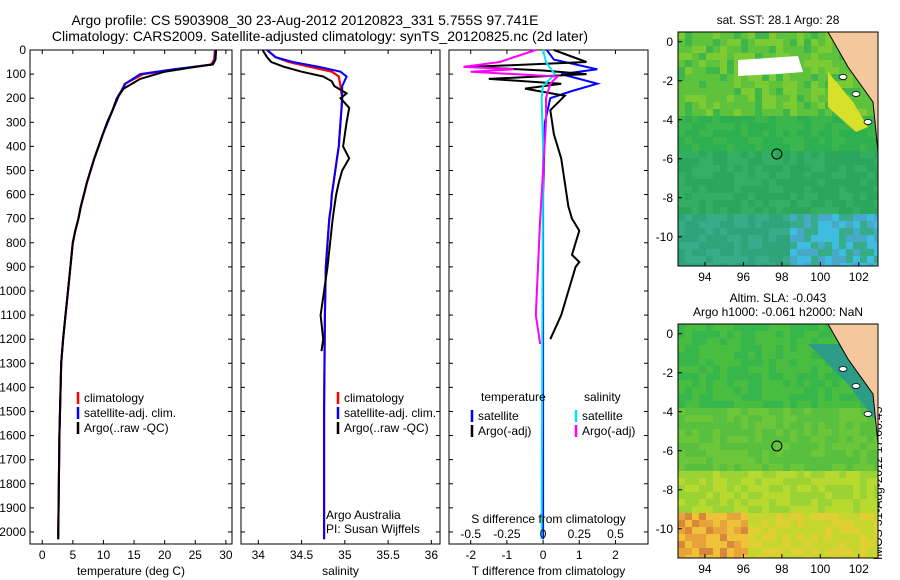  I want to click on temperature-xlabel: temperature (deg C), so click(131, 571).